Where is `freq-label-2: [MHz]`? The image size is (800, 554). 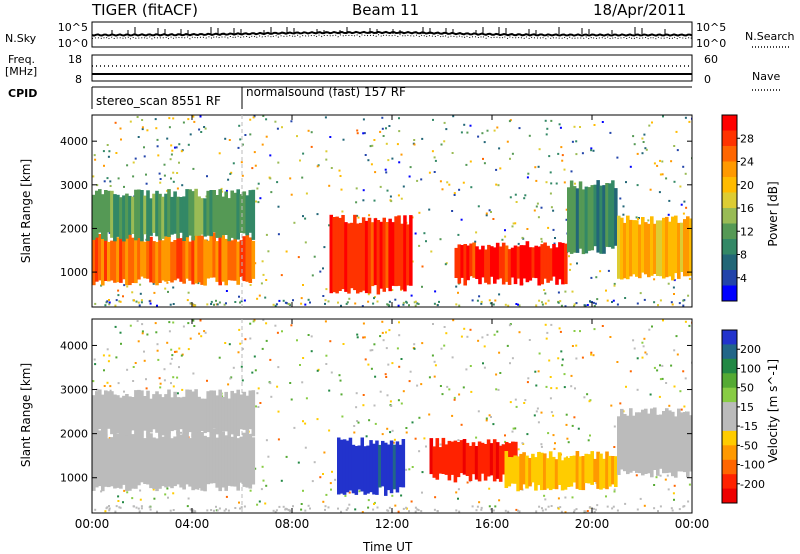
freq-label-2: [MHz] is located at coordinates (21, 71).